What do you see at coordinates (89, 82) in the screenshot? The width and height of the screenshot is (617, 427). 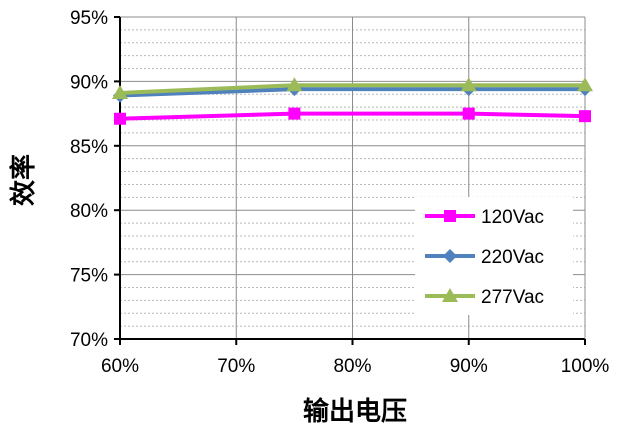 I see `y-tick-label: 90%` at bounding box center [89, 82].